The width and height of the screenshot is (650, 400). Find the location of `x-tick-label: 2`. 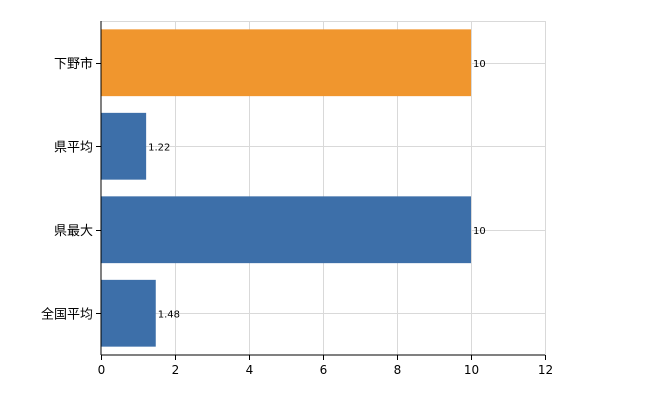

x-tick-label: 2 is located at coordinates (176, 370).